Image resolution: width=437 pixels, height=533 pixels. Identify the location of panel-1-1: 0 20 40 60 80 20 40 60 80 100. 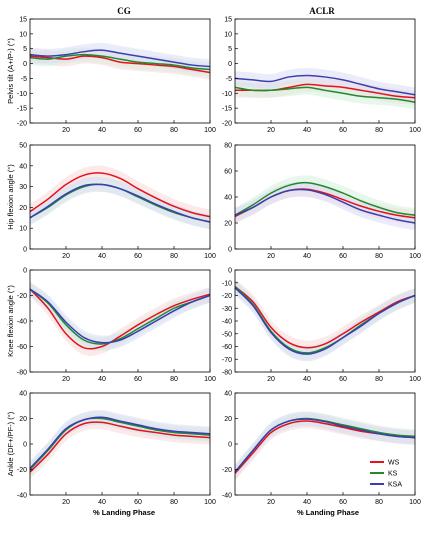
(322, 202).